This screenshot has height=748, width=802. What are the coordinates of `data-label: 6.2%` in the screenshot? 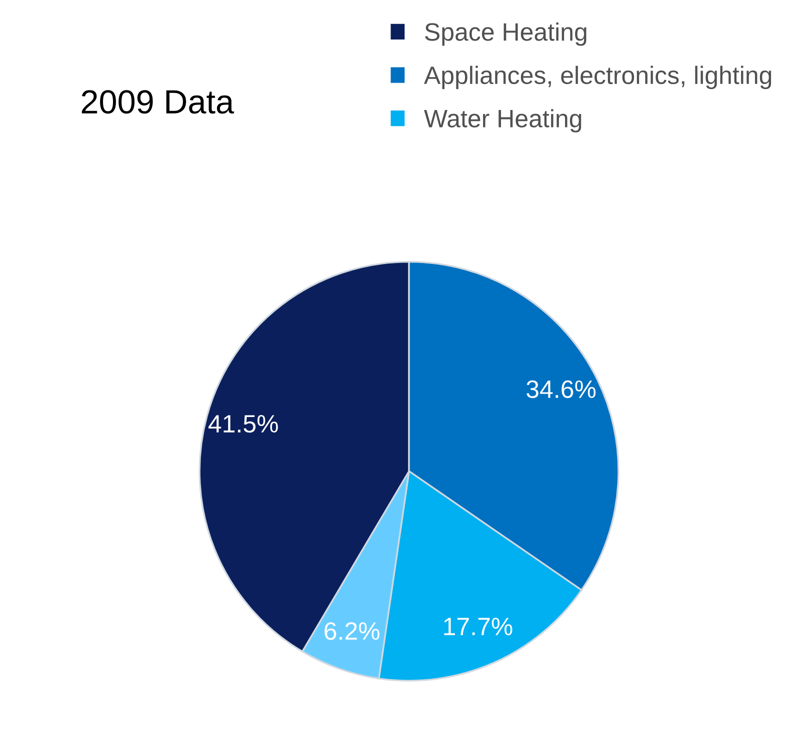 It's located at (352, 631).